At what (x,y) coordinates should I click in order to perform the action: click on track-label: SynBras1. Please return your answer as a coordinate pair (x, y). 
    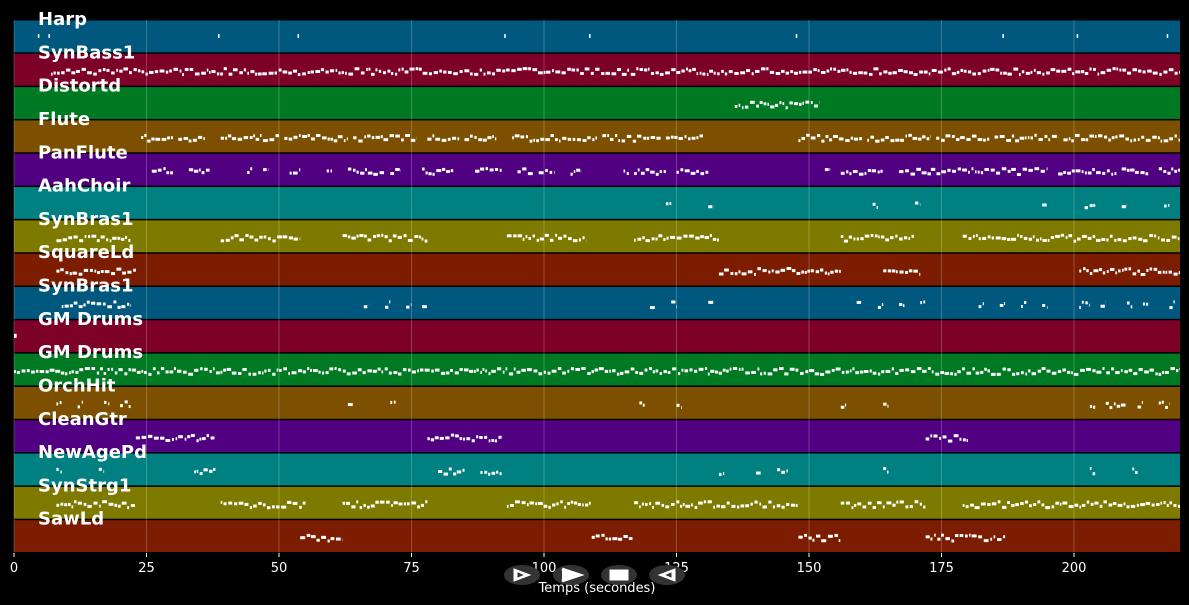
    Looking at the image, I should click on (86, 286).